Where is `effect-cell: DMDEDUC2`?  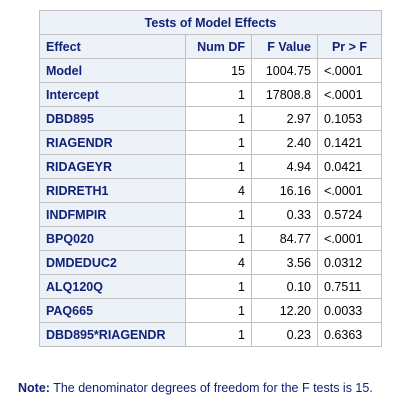
effect-cell: DMDEDUC2 is located at coordinates (112, 262).